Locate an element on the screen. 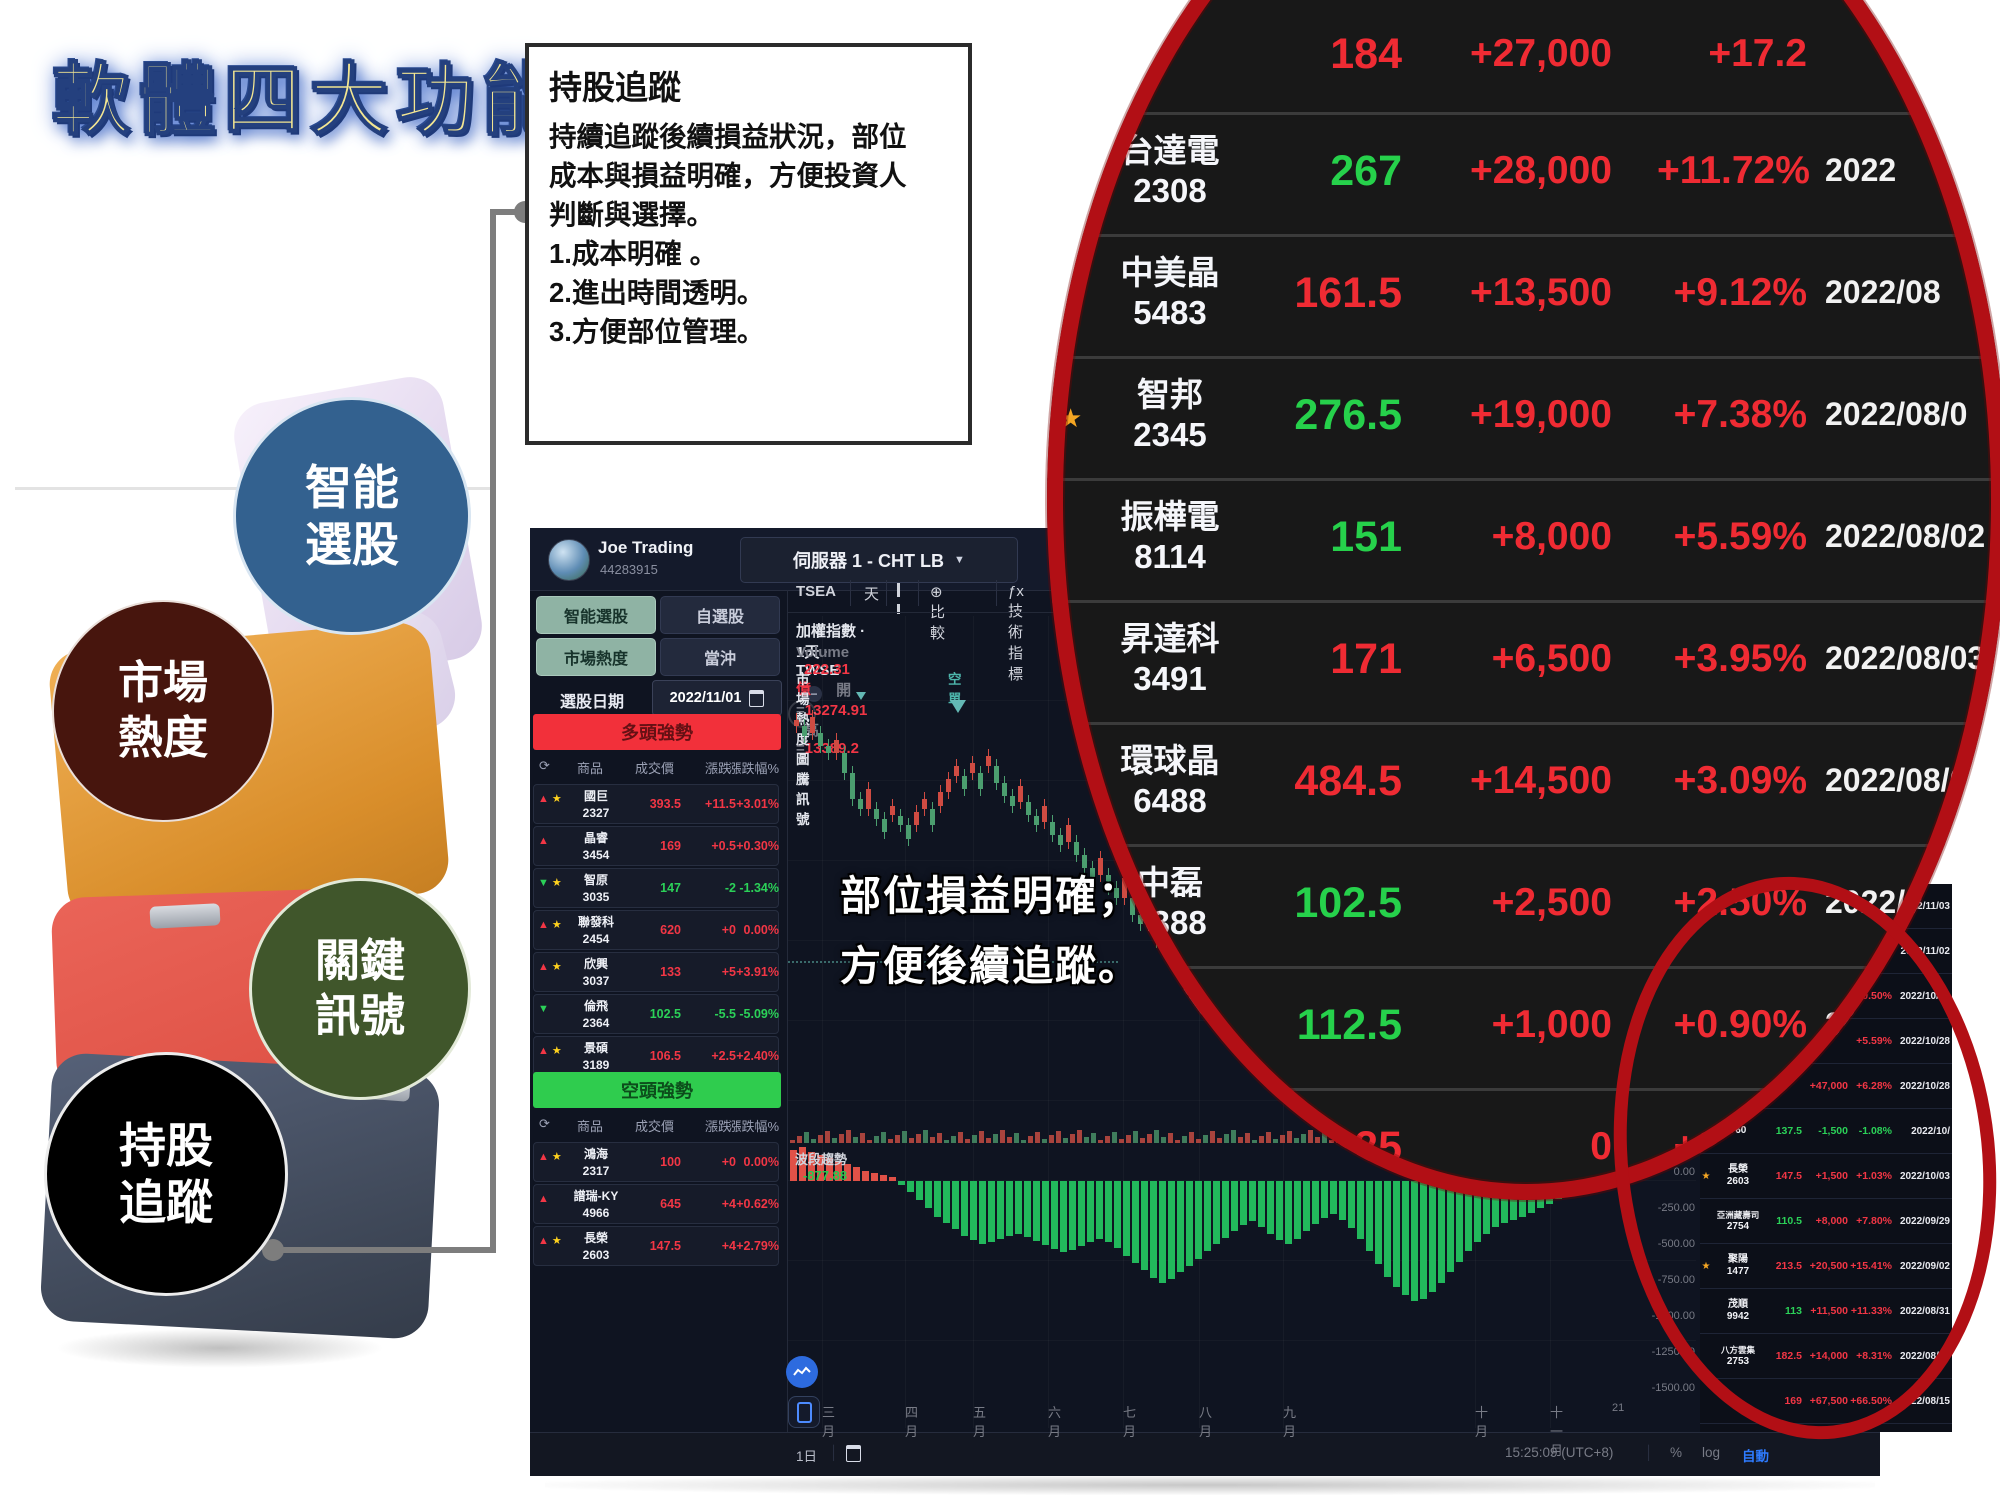  tab-market-heat: 市場熱度 is located at coordinates (596, 657).